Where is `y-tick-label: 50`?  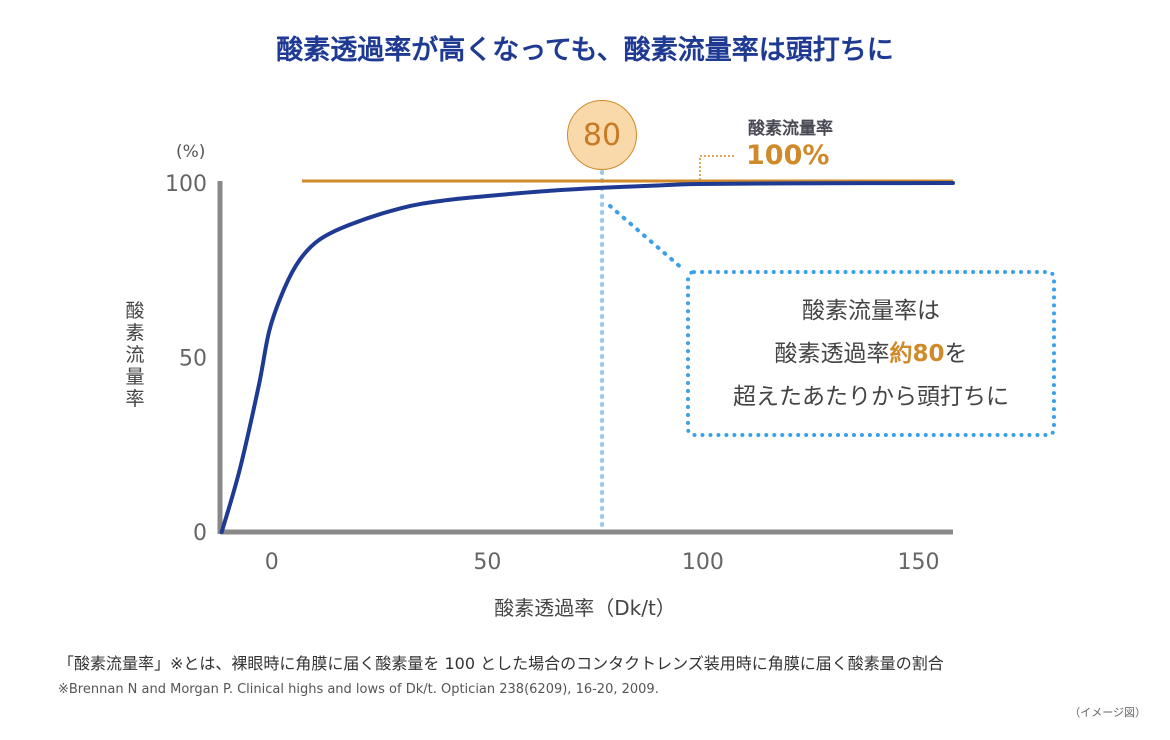 y-tick-label: 50 is located at coordinates (193, 359).